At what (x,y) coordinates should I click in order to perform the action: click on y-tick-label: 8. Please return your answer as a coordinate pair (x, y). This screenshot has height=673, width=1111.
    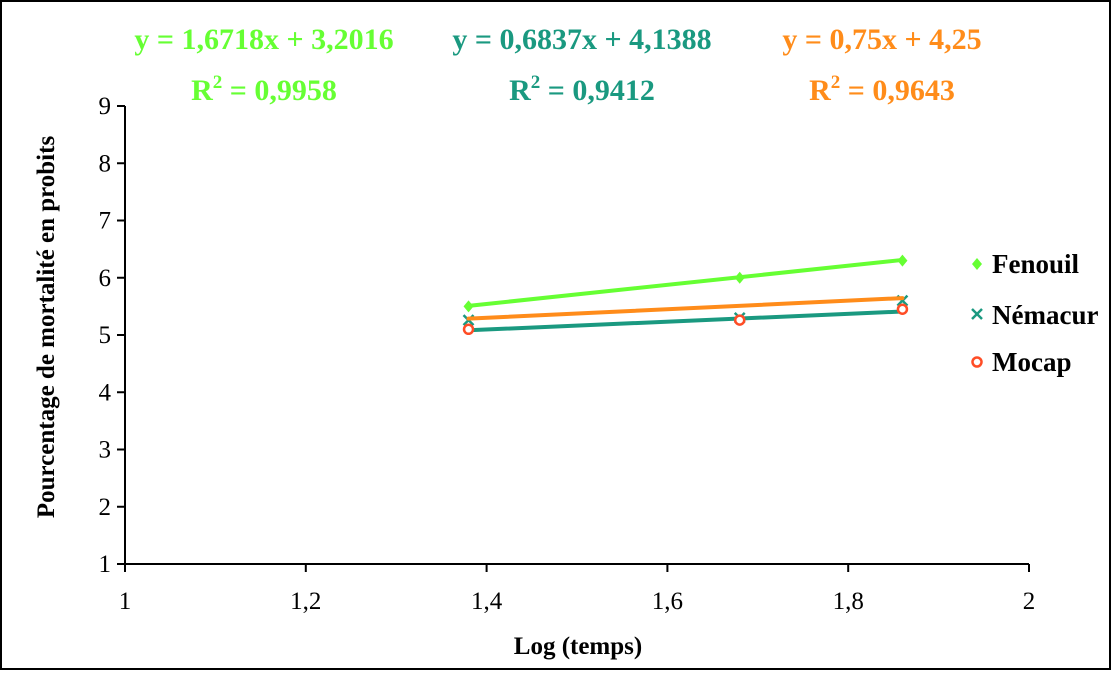
    Looking at the image, I should click on (105, 163).